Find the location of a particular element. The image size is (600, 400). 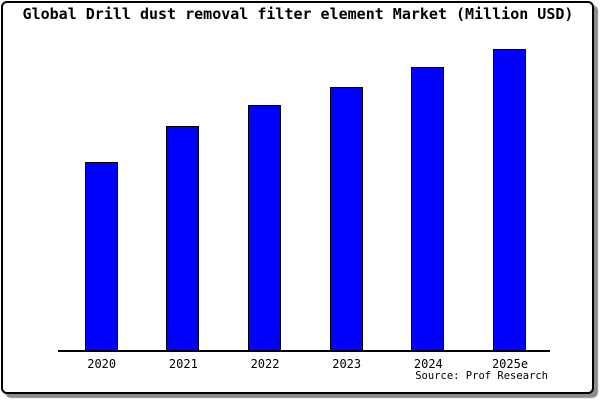

x-tick-label-2023: 2023 is located at coordinates (347, 364).